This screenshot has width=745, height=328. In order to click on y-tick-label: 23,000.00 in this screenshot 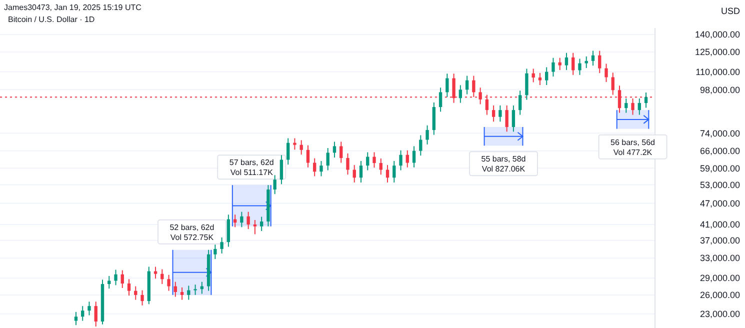, I will do `click(720, 314)`.